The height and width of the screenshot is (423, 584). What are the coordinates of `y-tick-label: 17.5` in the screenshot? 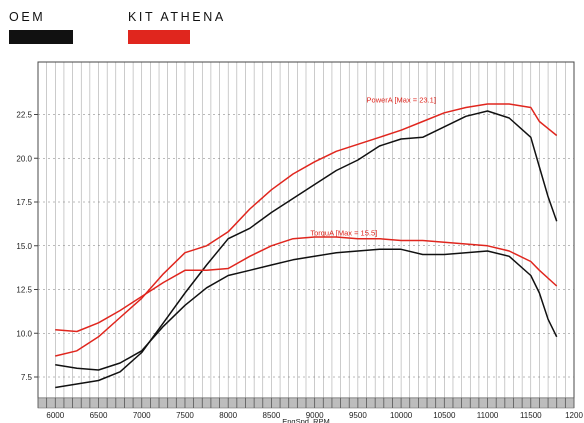 It's located at (24, 202).